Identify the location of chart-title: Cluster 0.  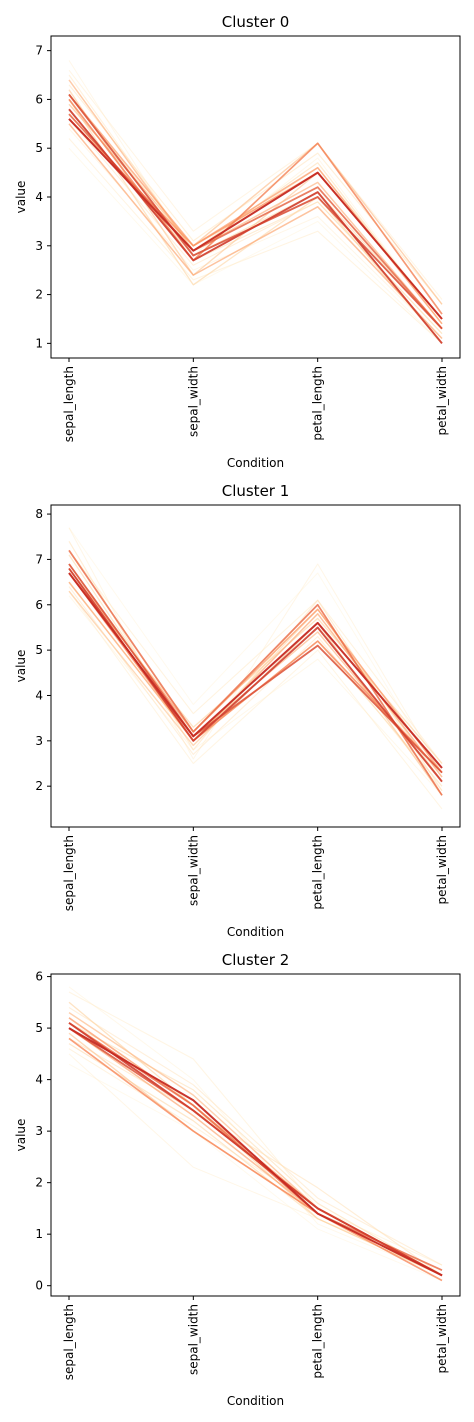
(256, 22).